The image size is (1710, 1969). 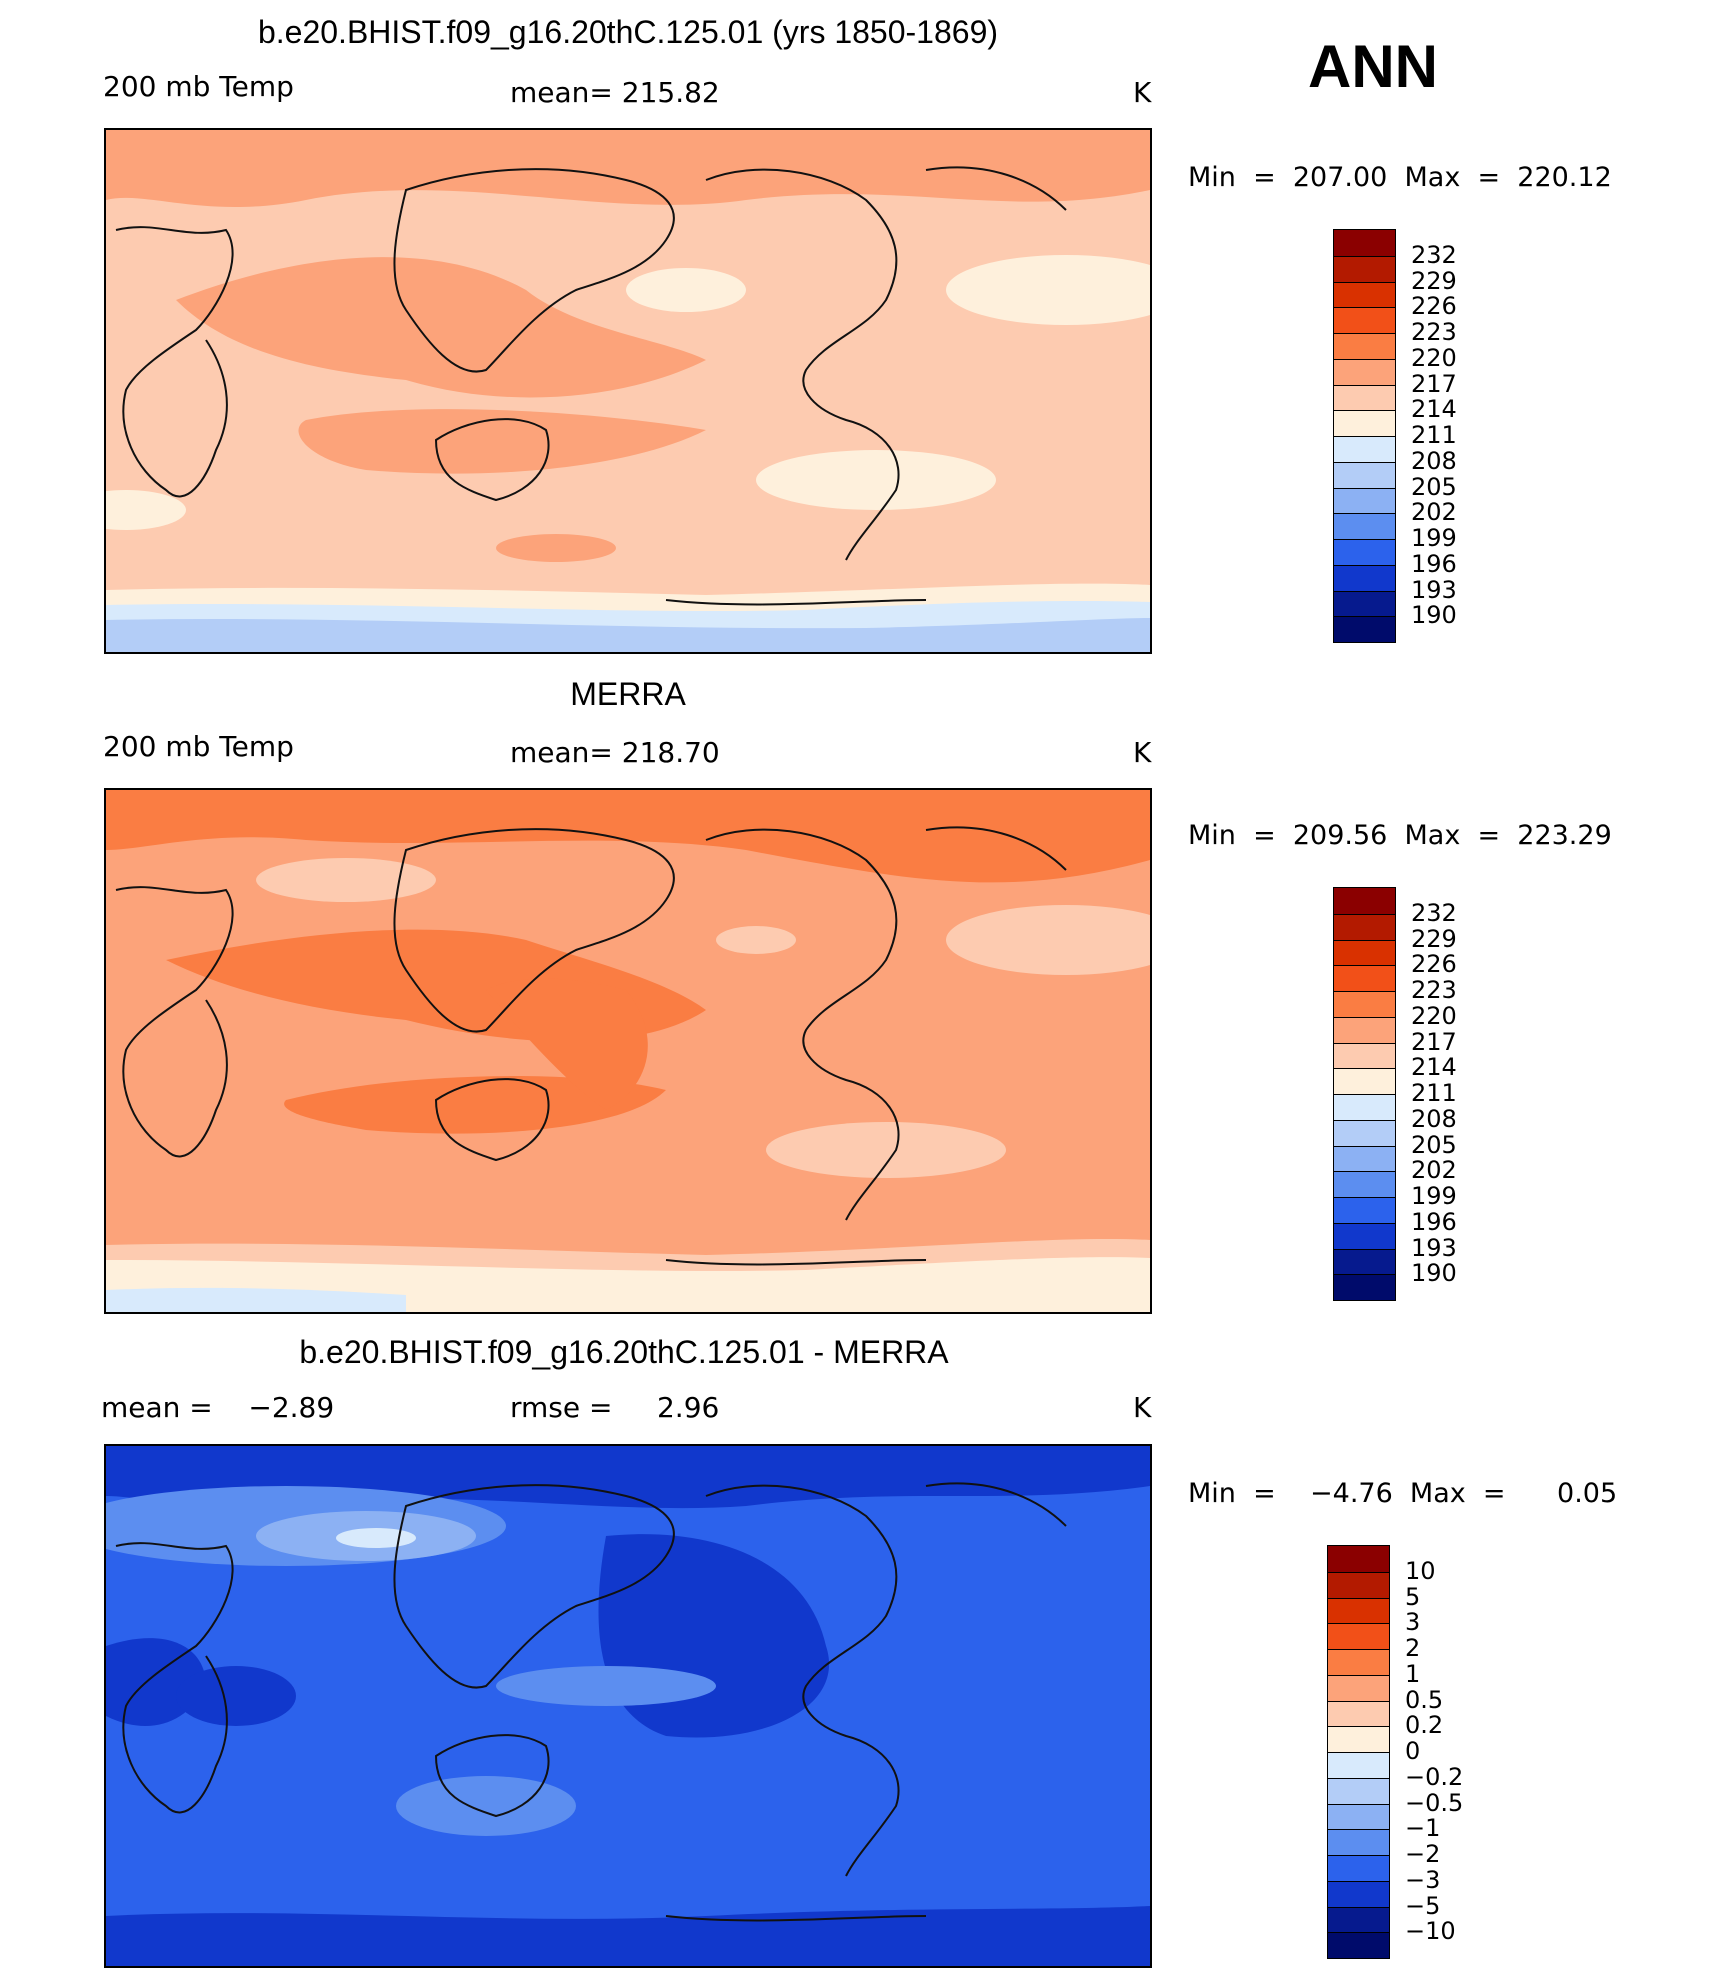 What do you see at coordinates (1364, 1094) in the screenshot?
I see `panel-2-colorbar` at bounding box center [1364, 1094].